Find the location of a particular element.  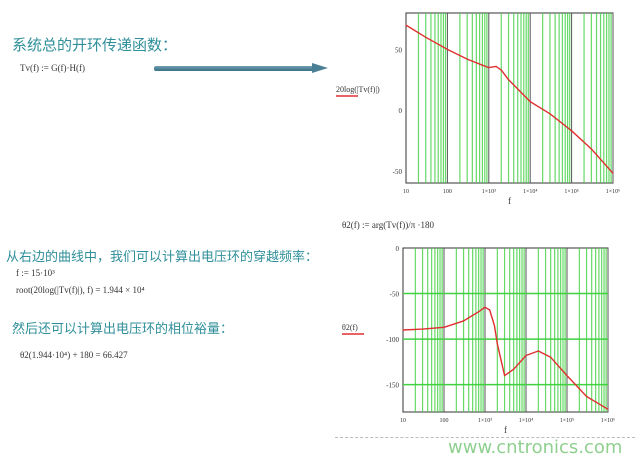

y-axis-label: 20log(|Tv(f)|) is located at coordinates (358, 89).